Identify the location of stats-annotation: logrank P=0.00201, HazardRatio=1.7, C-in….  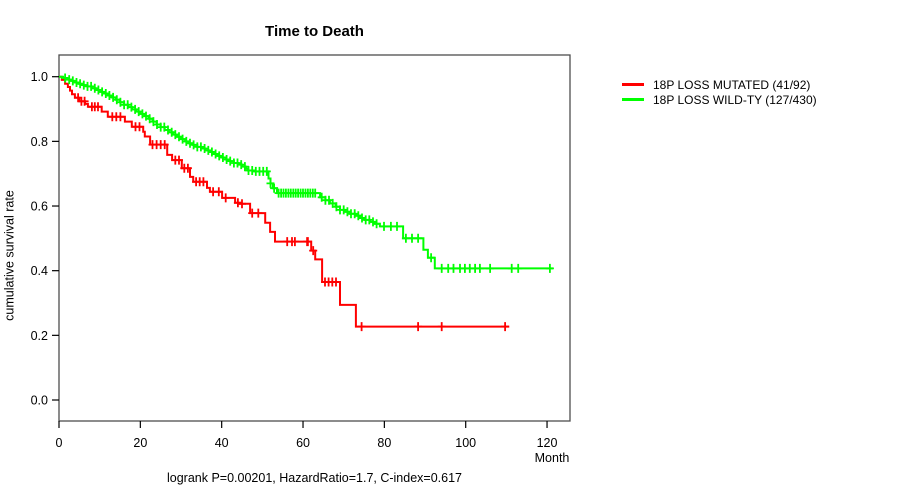
(314, 478).